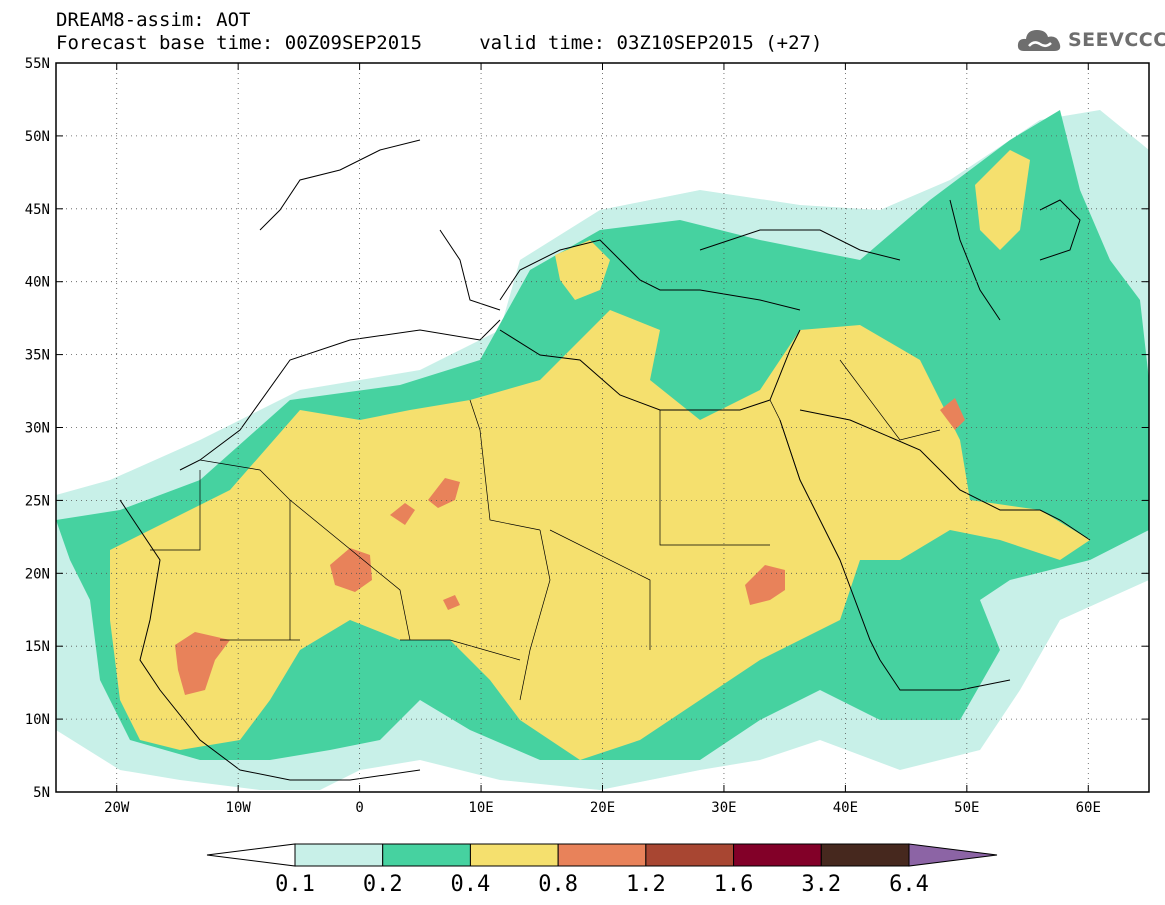  What do you see at coordinates (645, 884) in the screenshot?
I see `colorbar-label: 1.2` at bounding box center [645, 884].